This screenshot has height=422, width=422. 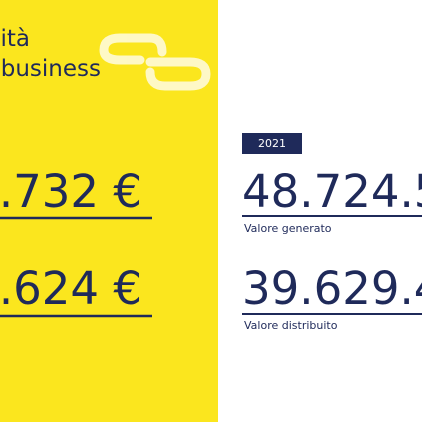 I want to click on chain-icon, so click(x=155, y=62).